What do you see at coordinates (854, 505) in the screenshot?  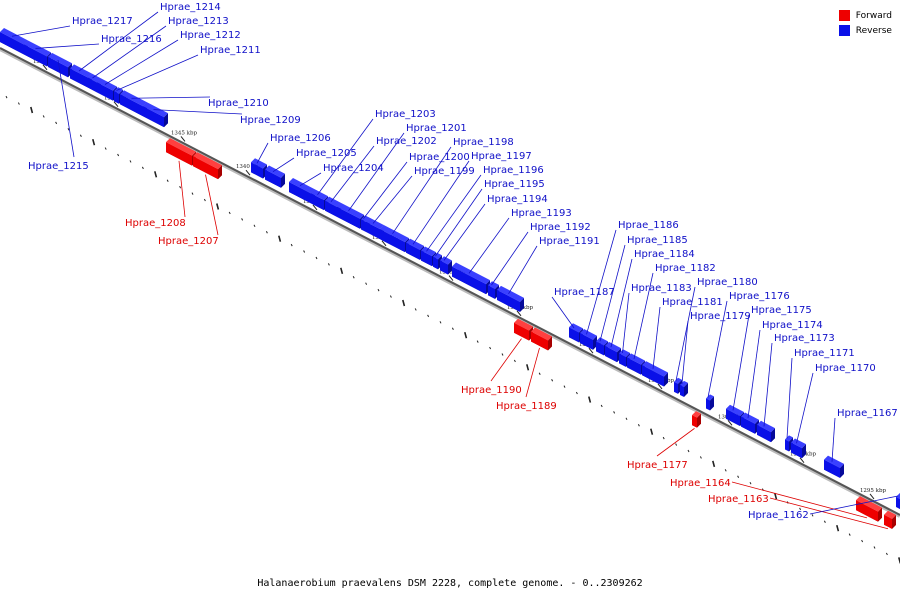 I see `gene-hprae-1162-leader` at bounding box center [854, 505].